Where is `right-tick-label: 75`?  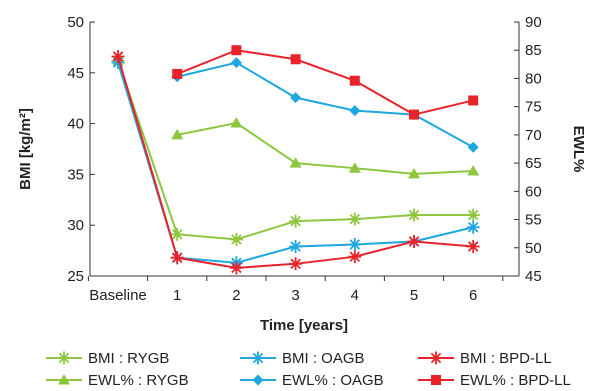
right-tick-label: 75 is located at coordinates (533, 107).